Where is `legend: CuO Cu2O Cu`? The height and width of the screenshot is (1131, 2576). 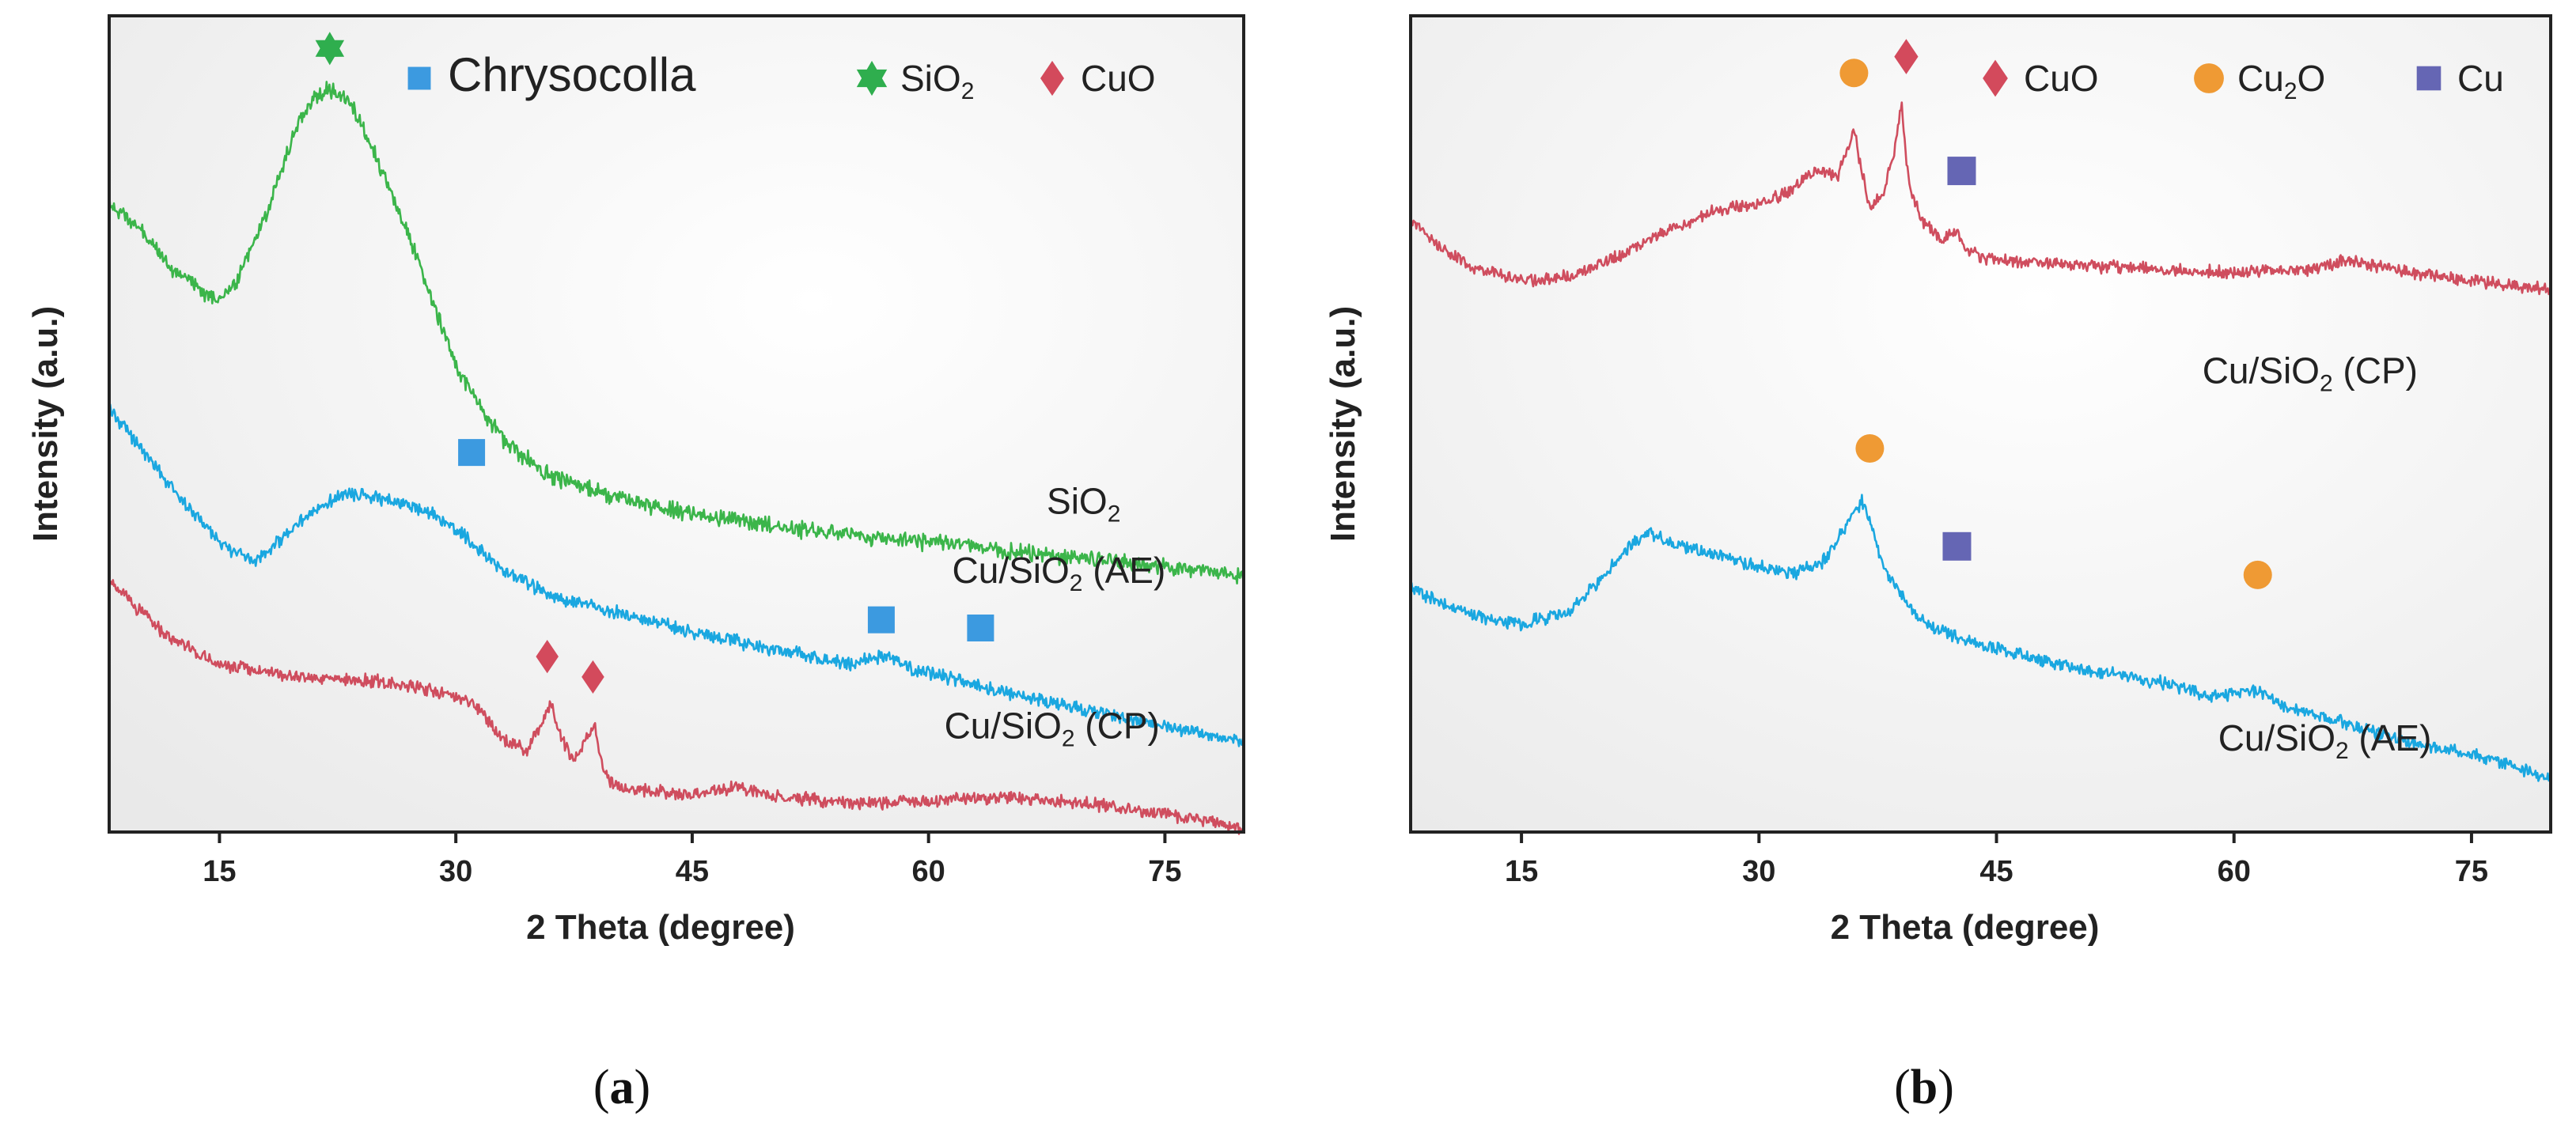
legend: CuO Cu2O Cu is located at coordinates (2243, 81).